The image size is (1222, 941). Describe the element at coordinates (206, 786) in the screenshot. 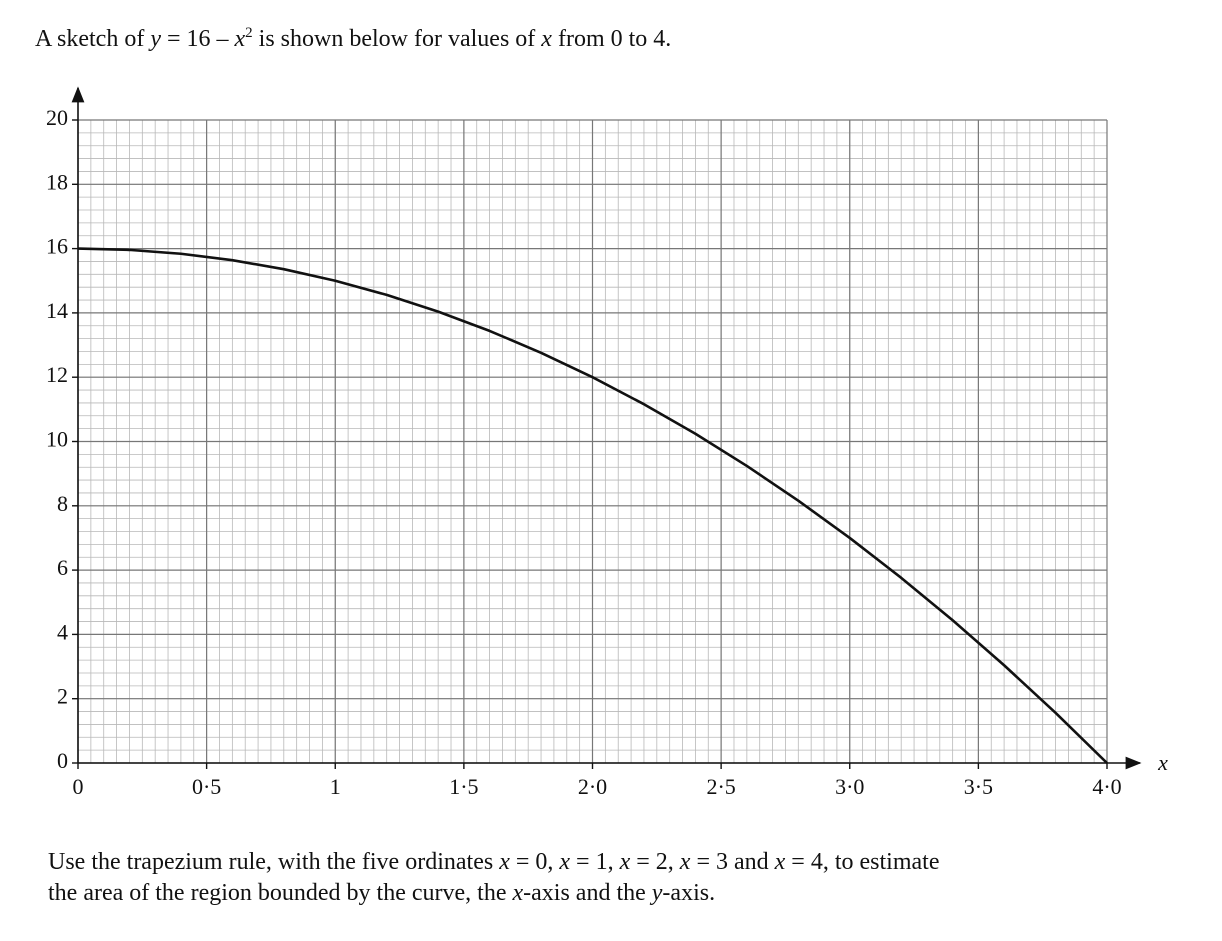

I see `x-tick-label: 0·5` at that location.